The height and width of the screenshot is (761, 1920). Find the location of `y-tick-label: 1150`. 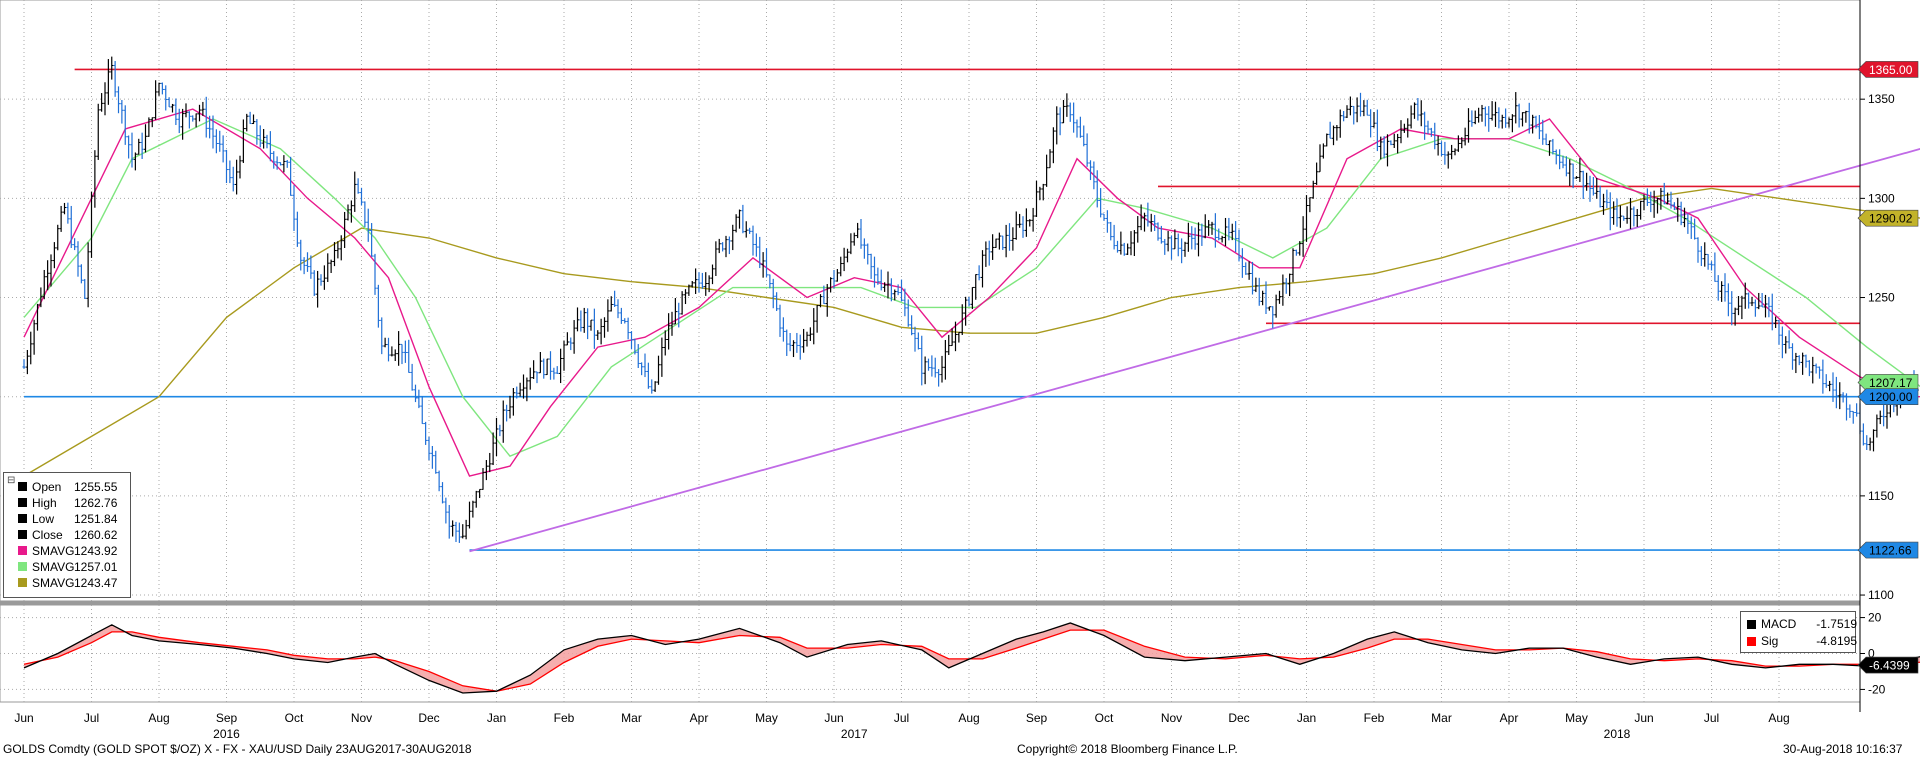

y-tick-label: 1150 is located at coordinates (1881, 496).